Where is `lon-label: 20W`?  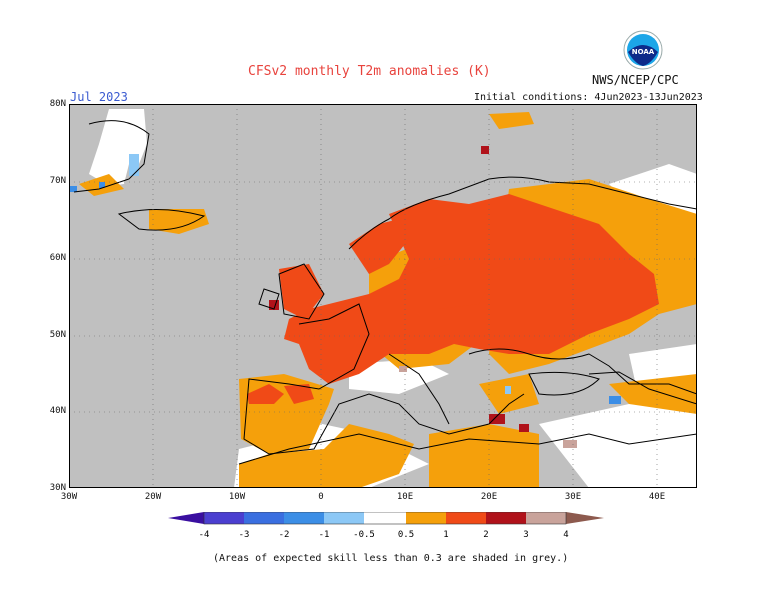 lon-label: 20W is located at coordinates (153, 497).